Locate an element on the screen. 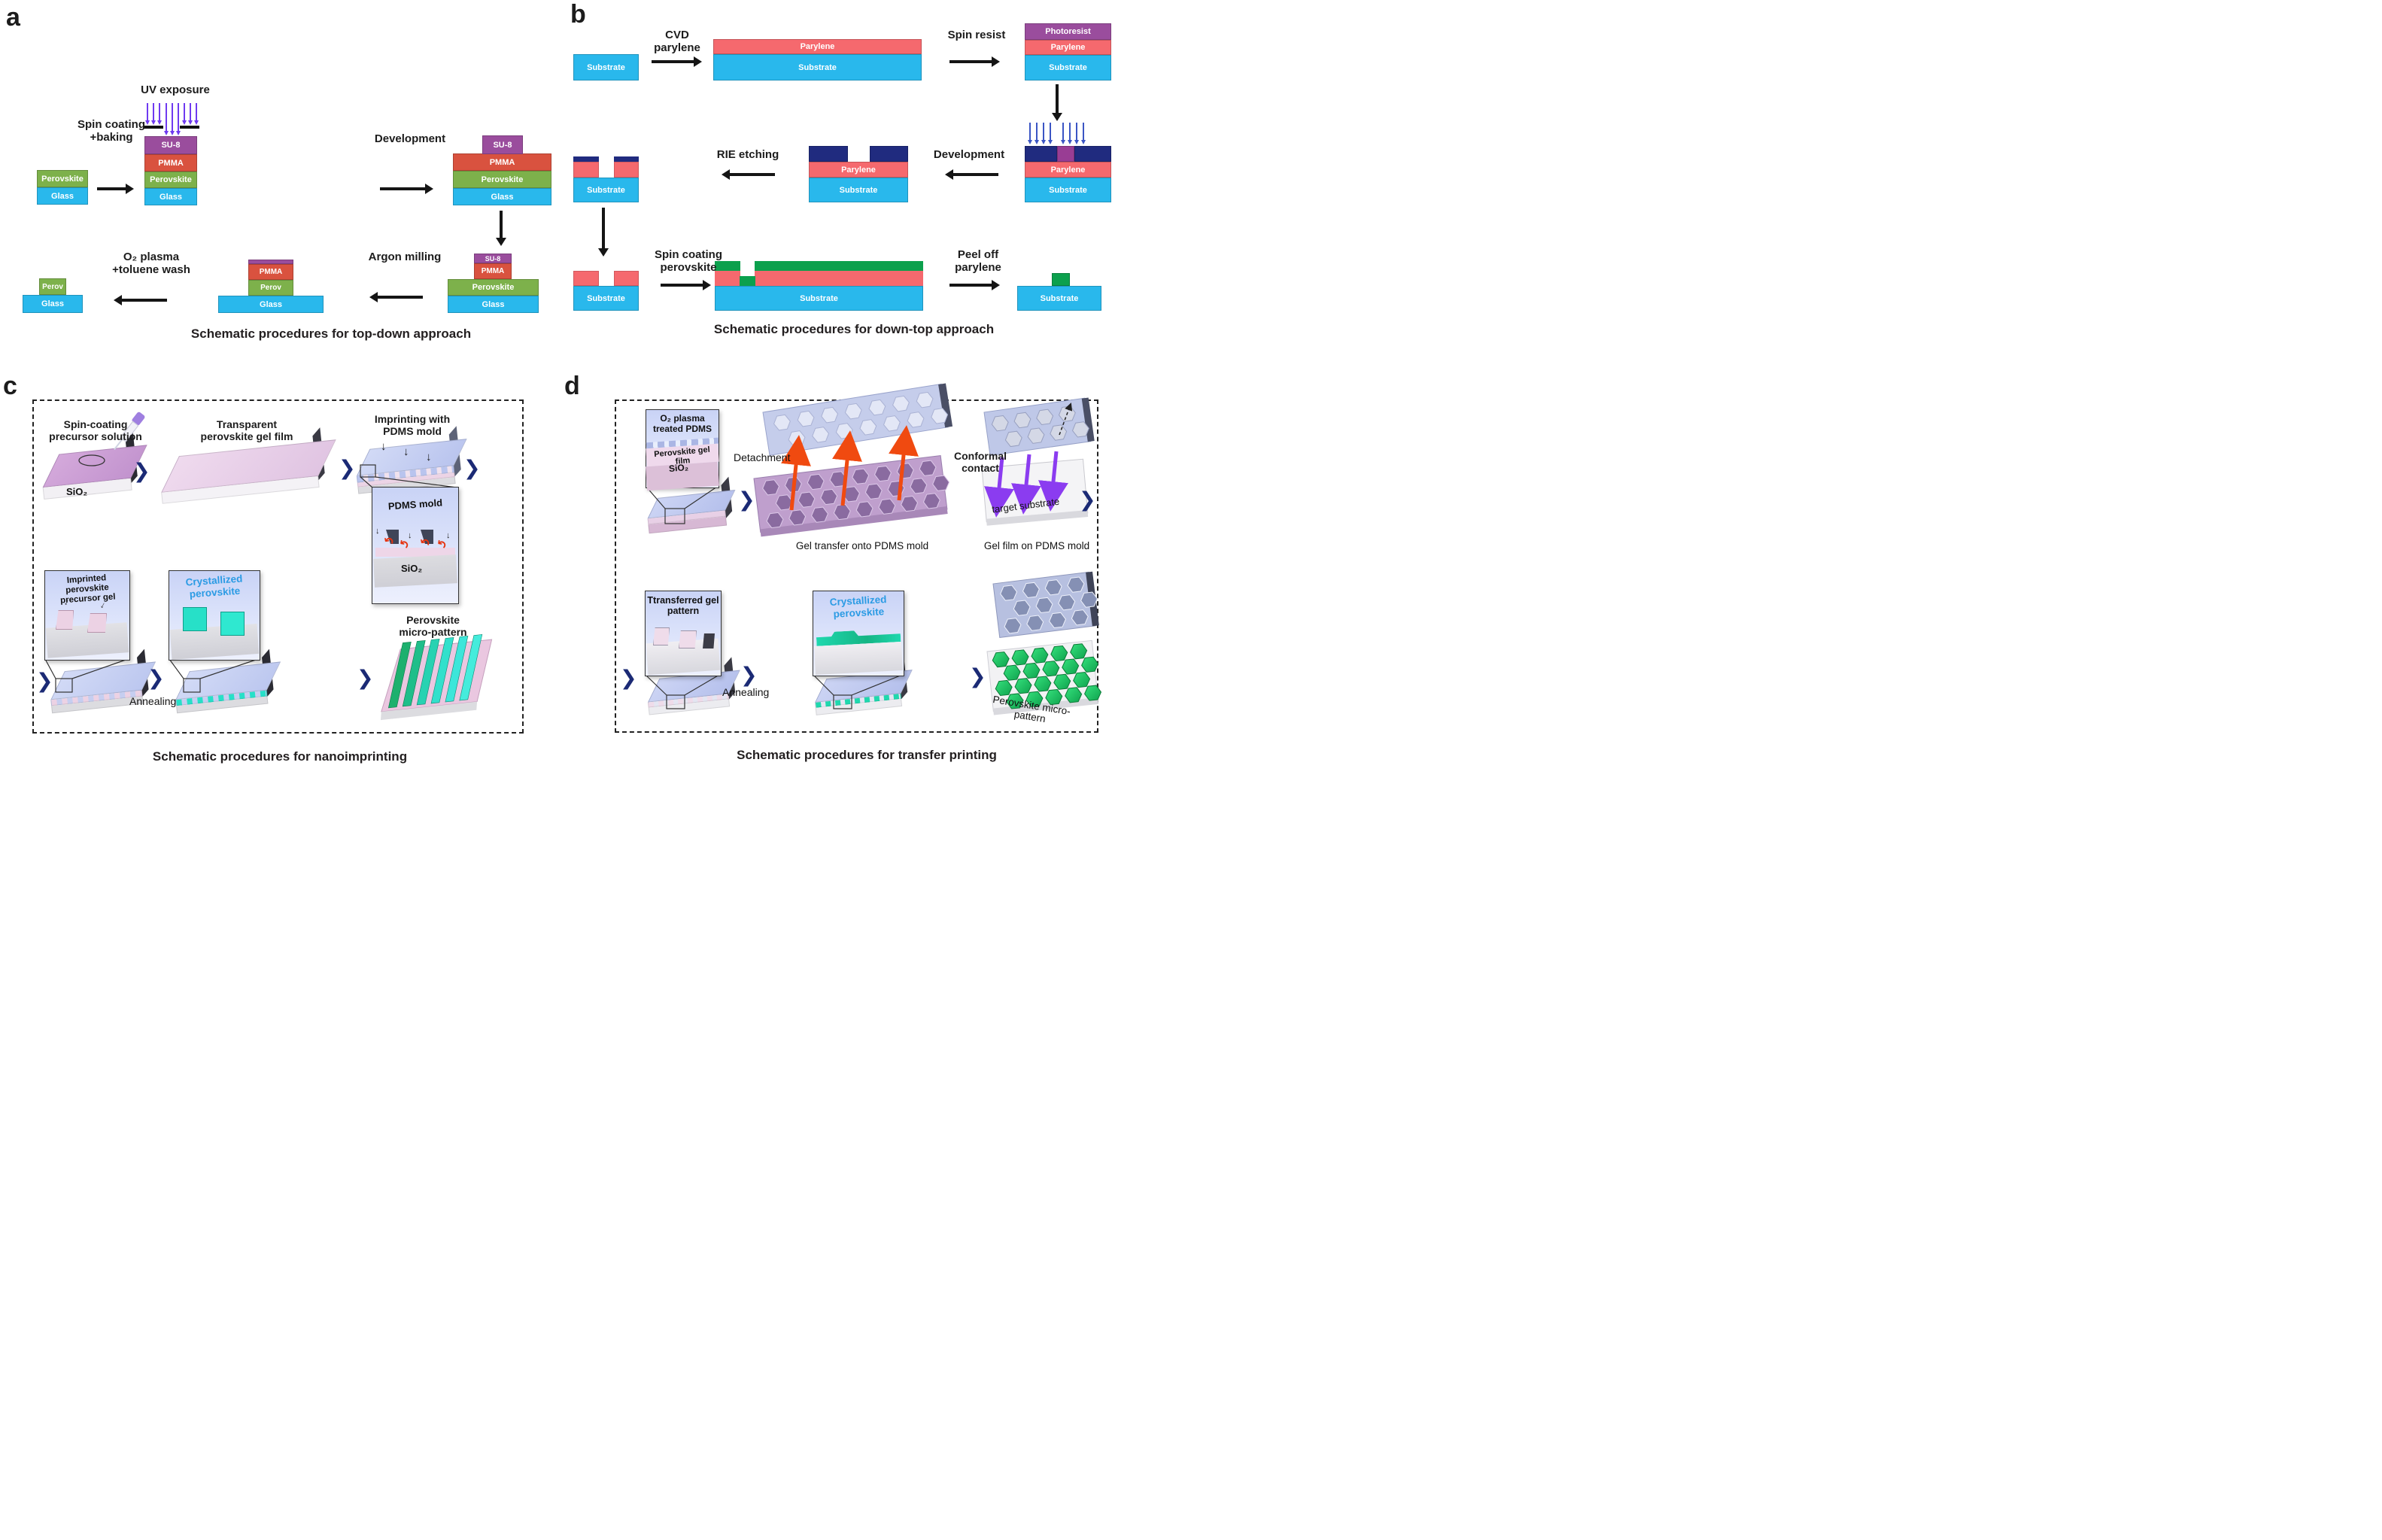  panel-b-label: b is located at coordinates (578, 15).